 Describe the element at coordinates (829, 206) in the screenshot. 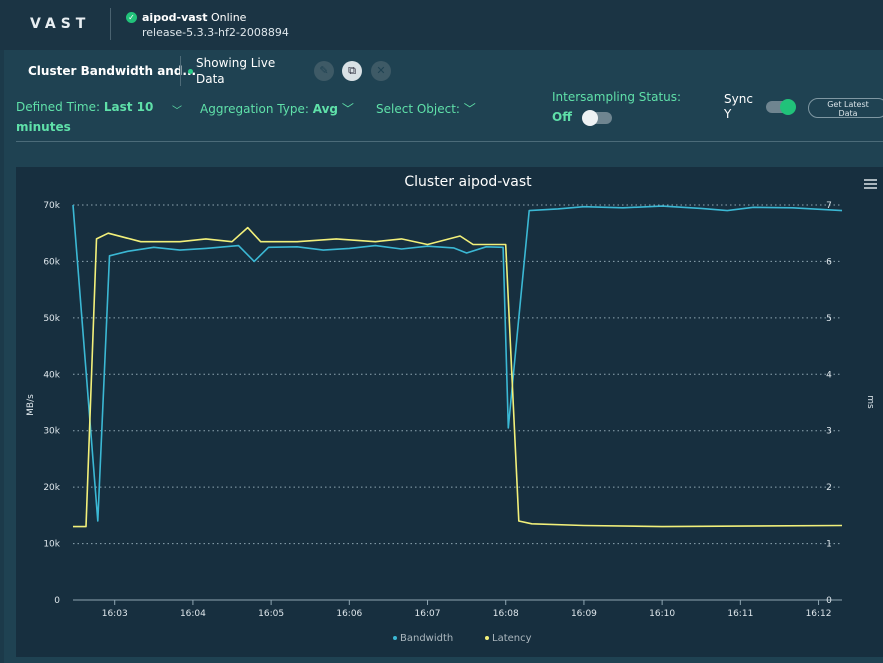

I see `y2-tick-label: 7` at that location.